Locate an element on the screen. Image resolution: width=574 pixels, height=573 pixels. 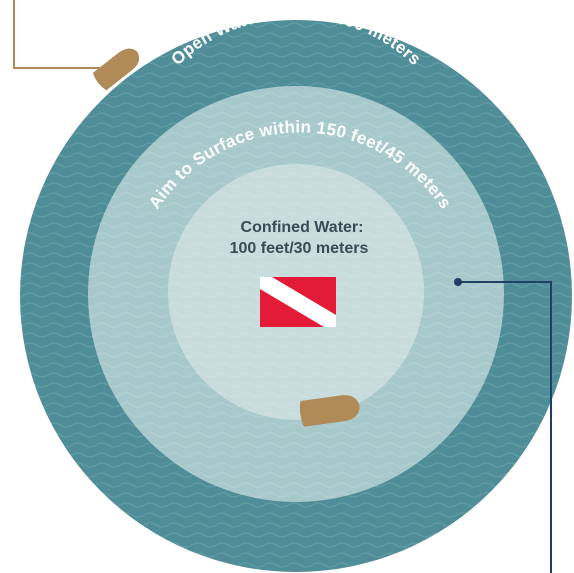
confined-water-label-line2: 100 feet/30 meters is located at coordinates (299, 248).